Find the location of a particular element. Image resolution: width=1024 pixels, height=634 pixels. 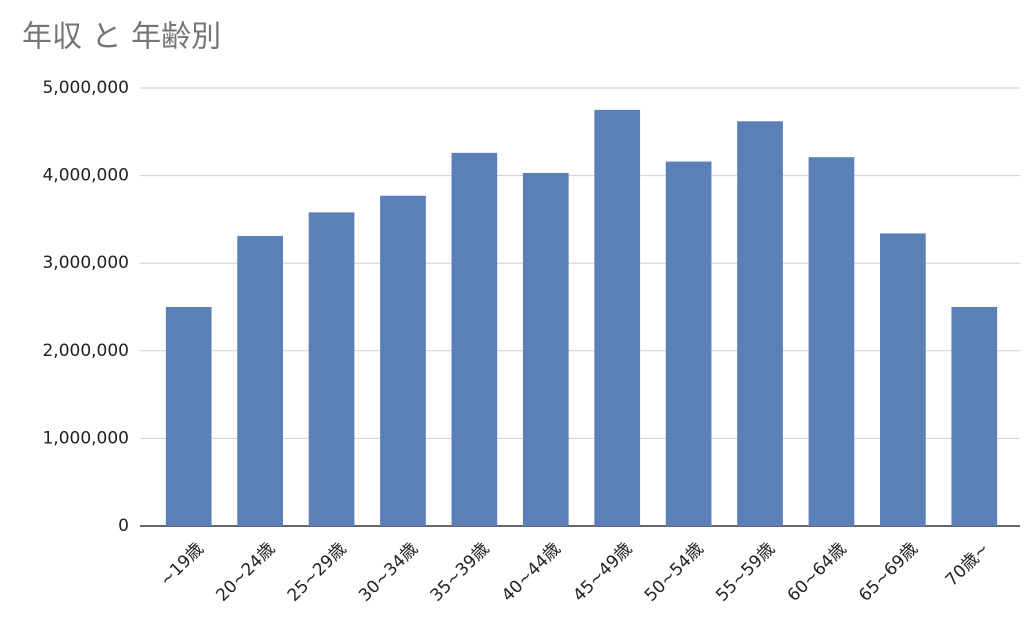

x-tick-label: 55~59歳 is located at coordinates (745, 572).